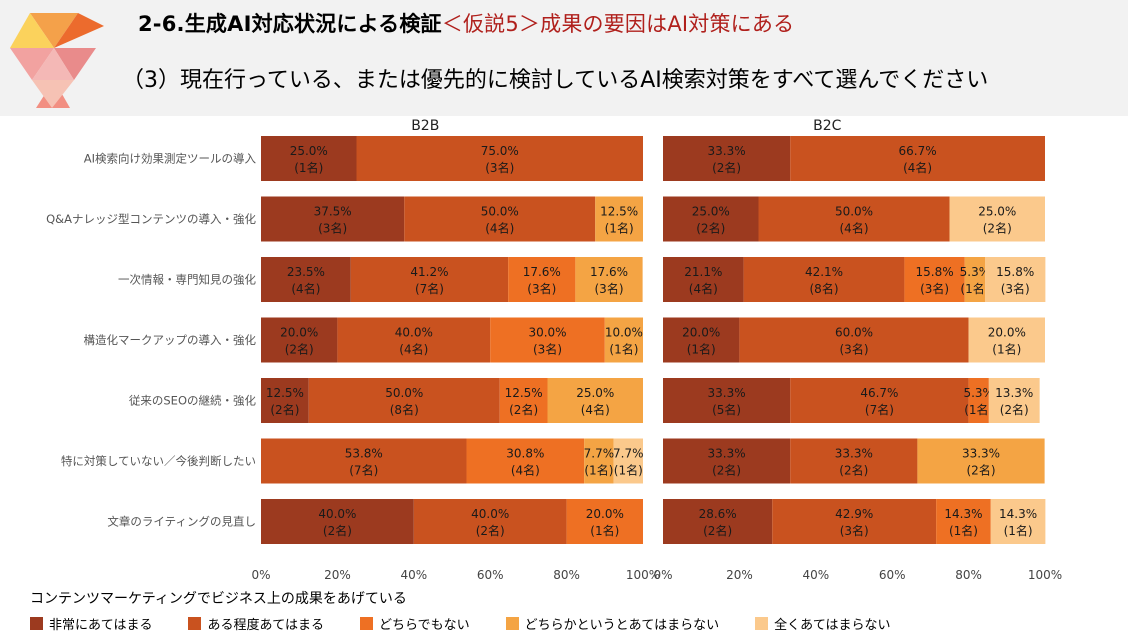 Image resolution: width=1128 pixels, height=644 pixels. Describe the element at coordinates (364, 454) in the screenshot. I see `data-label: 53.8%` at that location.